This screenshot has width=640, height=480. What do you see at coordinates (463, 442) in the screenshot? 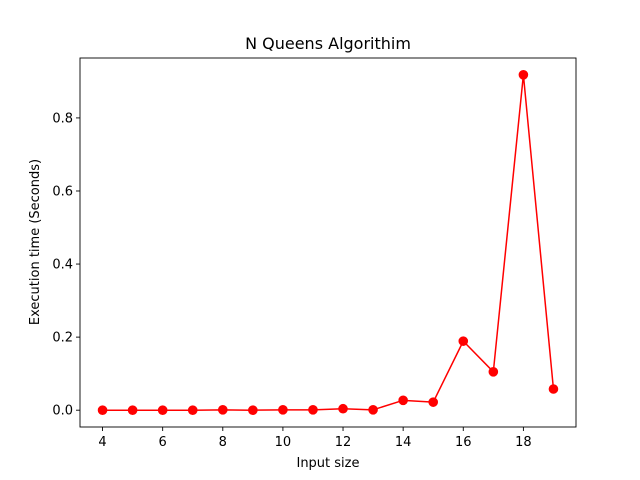
I see `x-tick-label-16: 16` at bounding box center [463, 442].